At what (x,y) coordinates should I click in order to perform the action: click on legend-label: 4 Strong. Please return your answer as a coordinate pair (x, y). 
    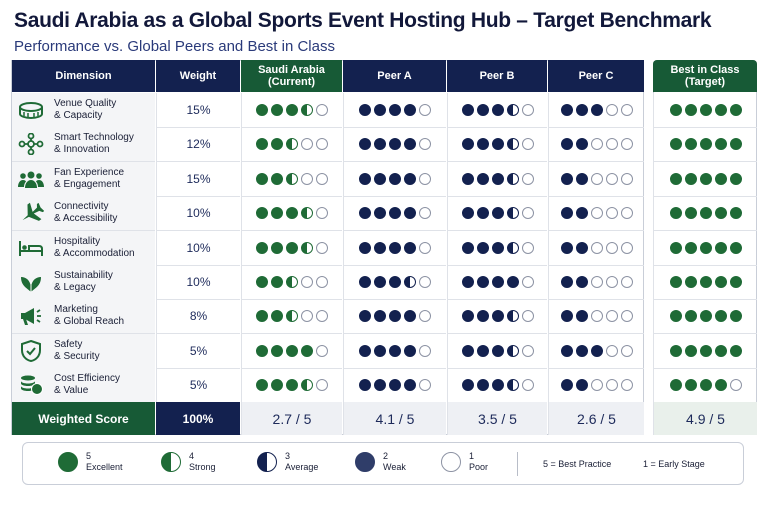
    Looking at the image, I should click on (202, 461).